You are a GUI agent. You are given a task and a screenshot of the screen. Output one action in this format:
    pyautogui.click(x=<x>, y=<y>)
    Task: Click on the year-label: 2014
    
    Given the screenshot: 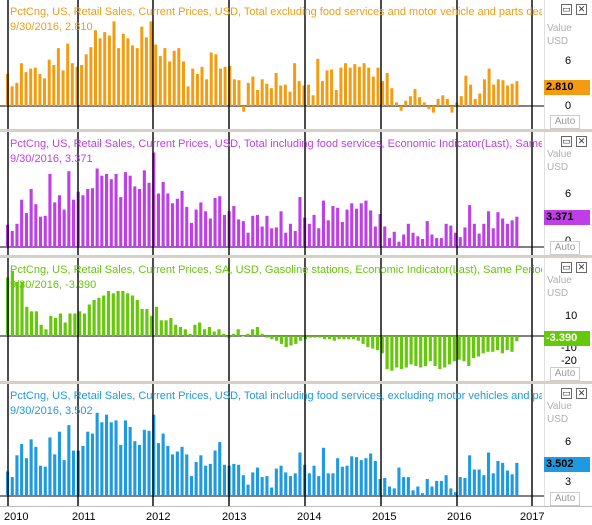 What is the action you would take?
    pyautogui.click(x=309, y=517)
    